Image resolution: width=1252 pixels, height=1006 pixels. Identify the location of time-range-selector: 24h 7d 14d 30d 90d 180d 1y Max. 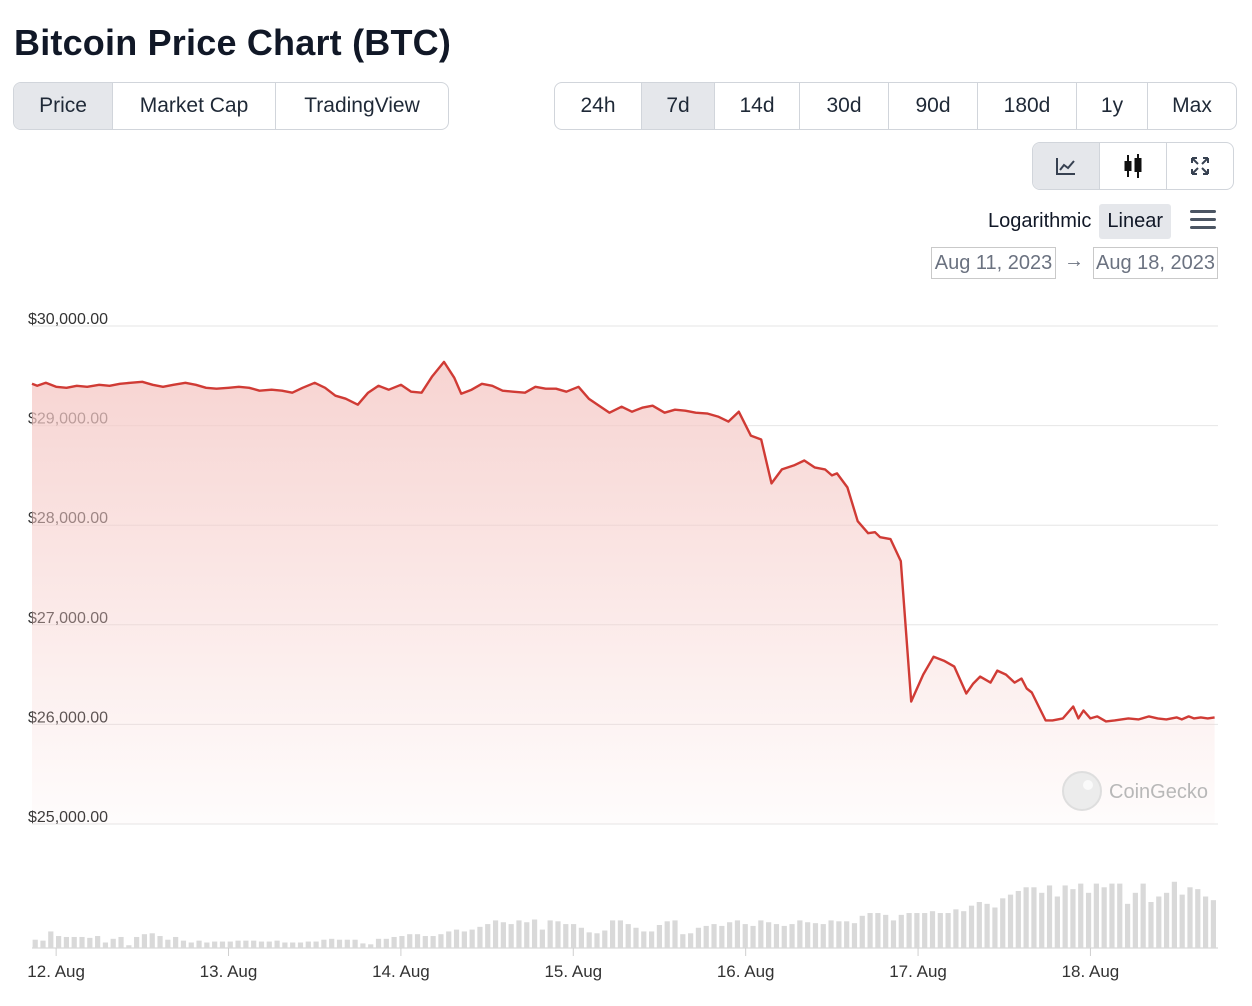
(895, 106).